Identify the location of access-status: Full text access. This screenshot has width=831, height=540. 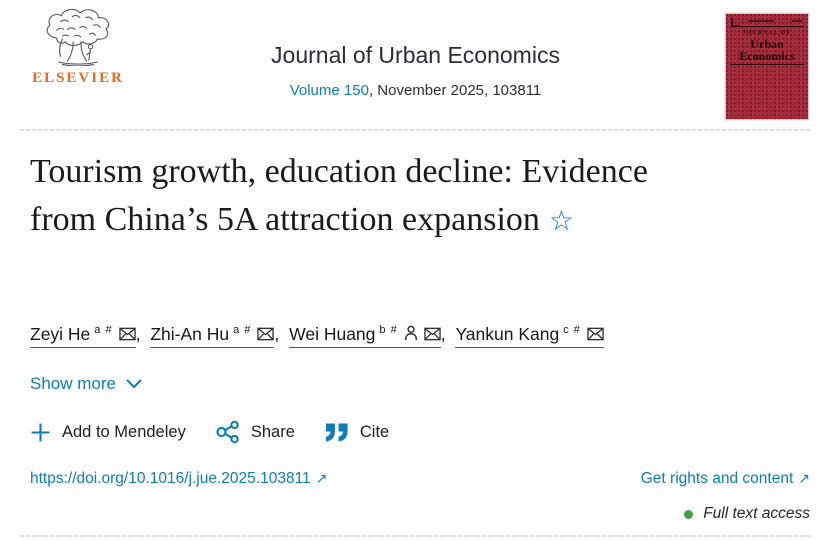
(747, 514).